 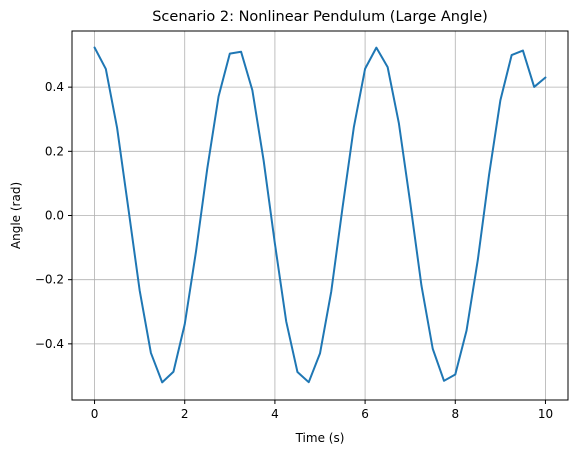 I want to click on y-tick-label: 0.0, so click(x=54, y=216).